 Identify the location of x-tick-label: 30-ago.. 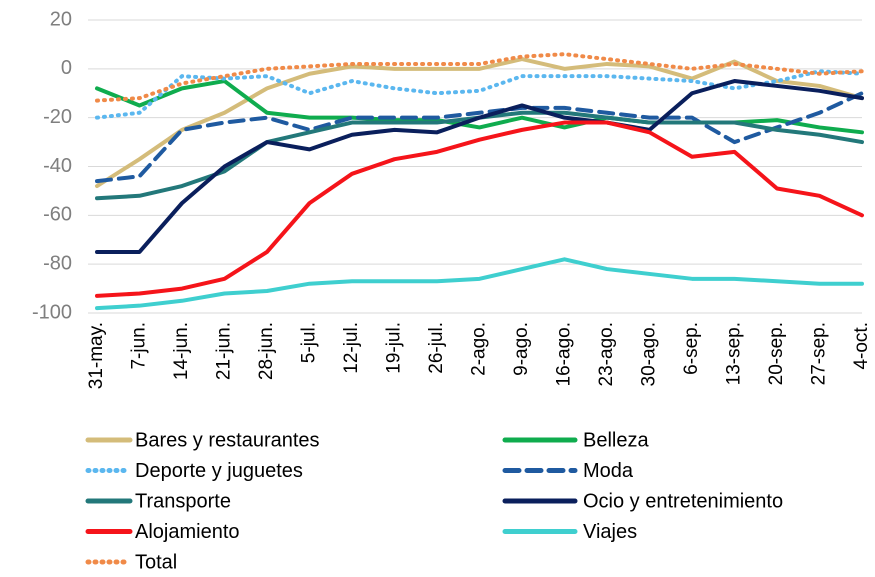
(649, 354).